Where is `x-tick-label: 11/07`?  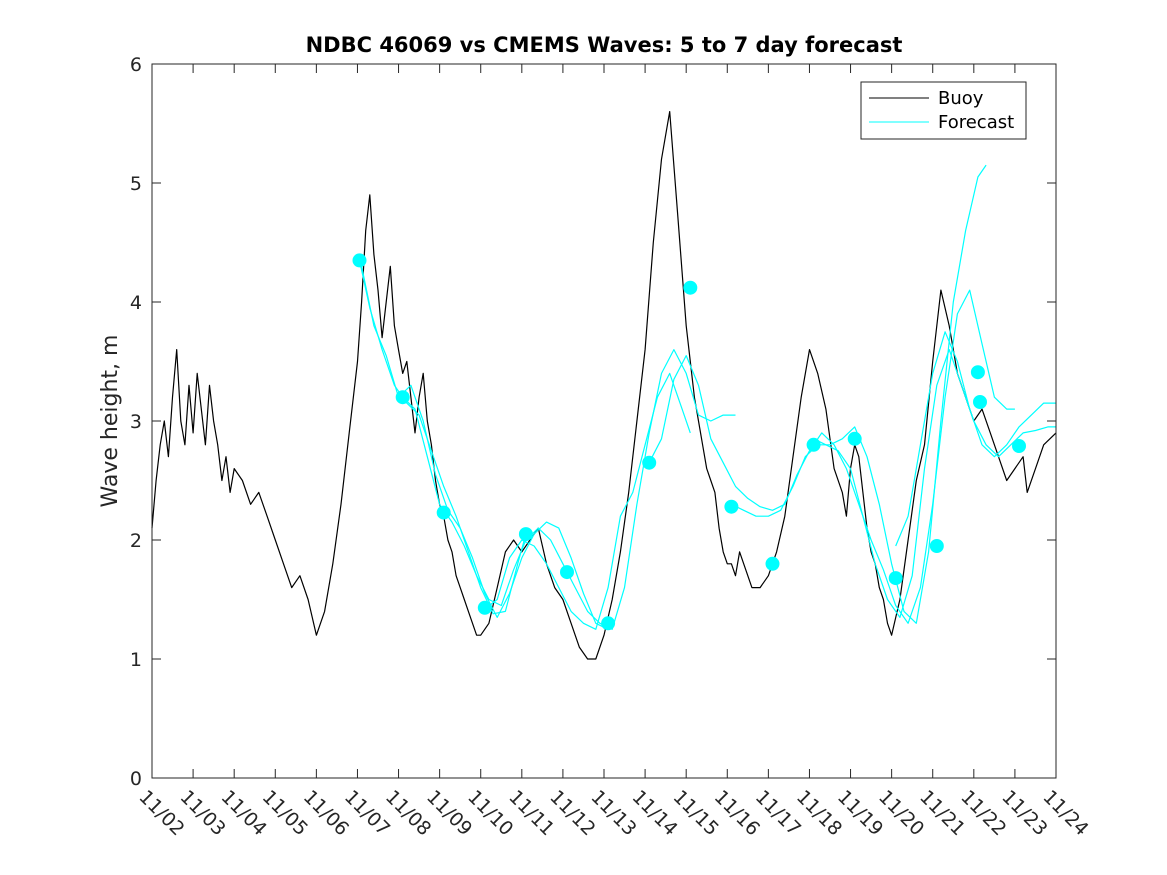
x-tick-label: 11/07 is located at coordinates (367, 813).